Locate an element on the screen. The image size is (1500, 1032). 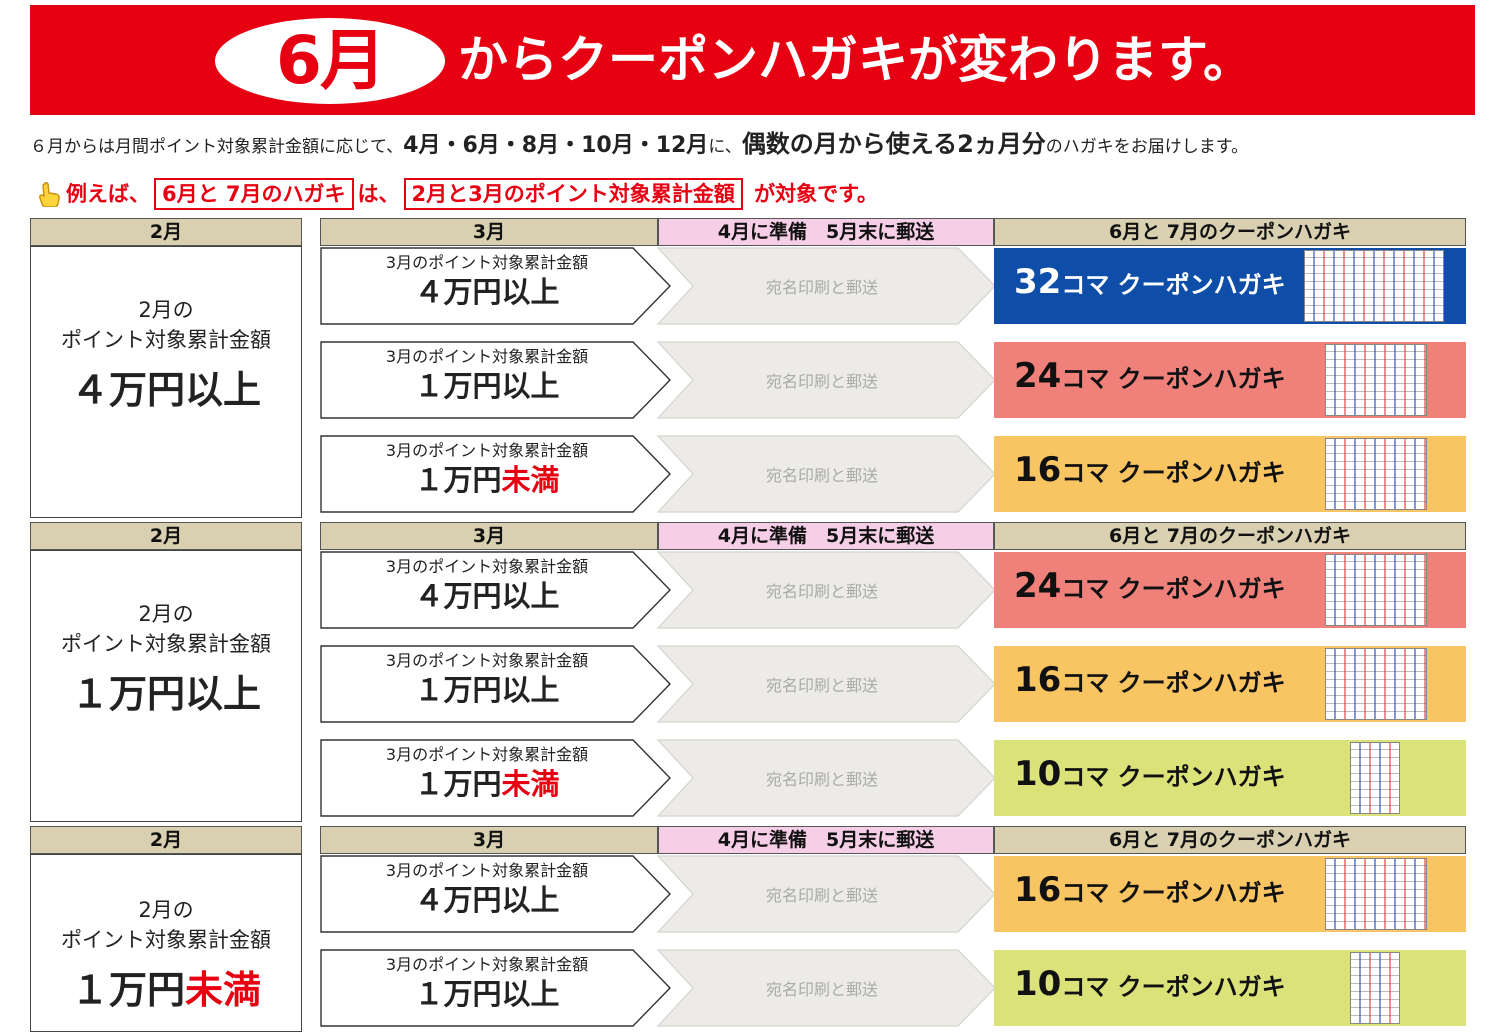
feb-amount: ４万円以上 is located at coordinates (166, 390).